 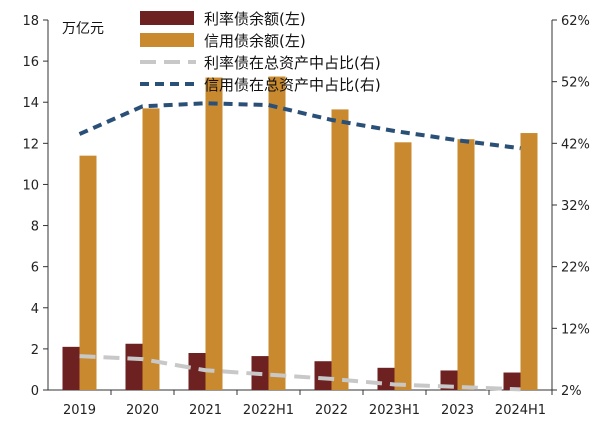 I want to click on unit-label: 万亿元, so click(x=83, y=29).